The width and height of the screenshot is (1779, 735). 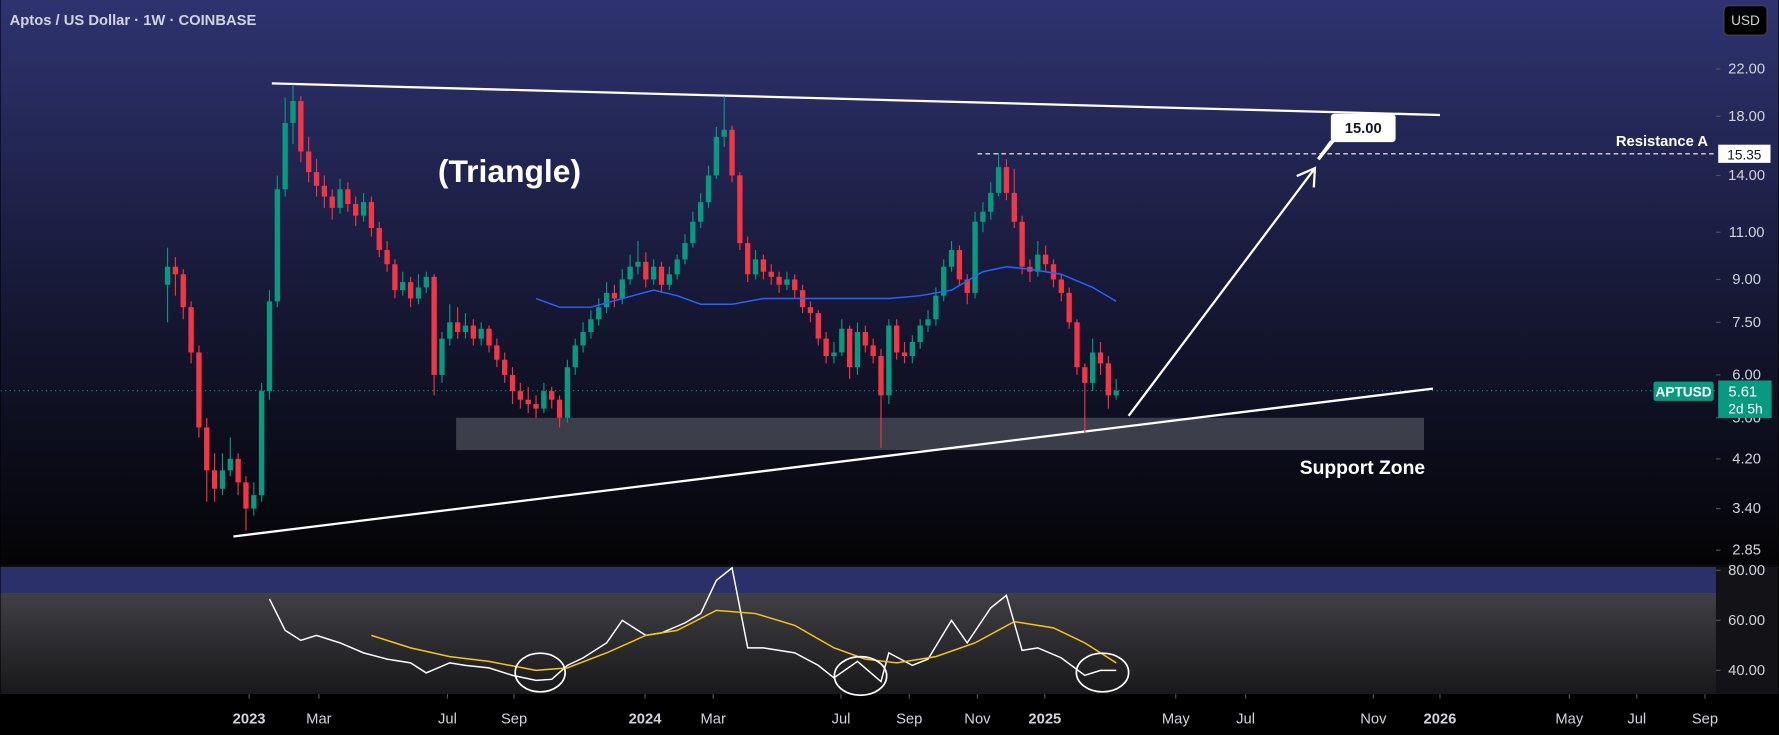 What do you see at coordinates (1745, 399) in the screenshot?
I see `price-tag` at bounding box center [1745, 399].